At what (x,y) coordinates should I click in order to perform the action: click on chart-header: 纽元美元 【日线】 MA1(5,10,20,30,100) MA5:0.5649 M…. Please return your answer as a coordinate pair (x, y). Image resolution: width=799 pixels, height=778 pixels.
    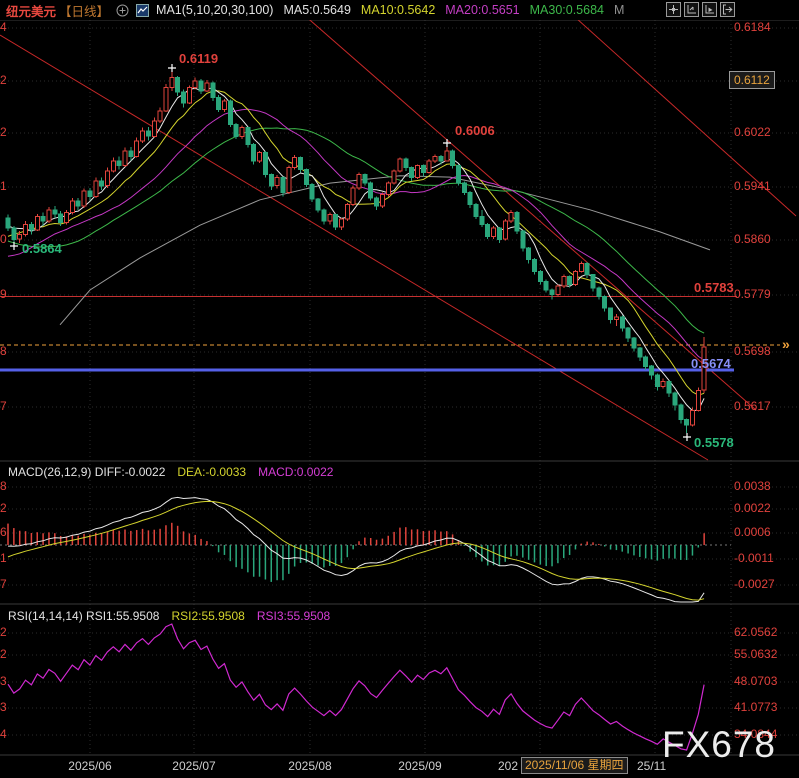
    Looking at the image, I should click on (399, 10).